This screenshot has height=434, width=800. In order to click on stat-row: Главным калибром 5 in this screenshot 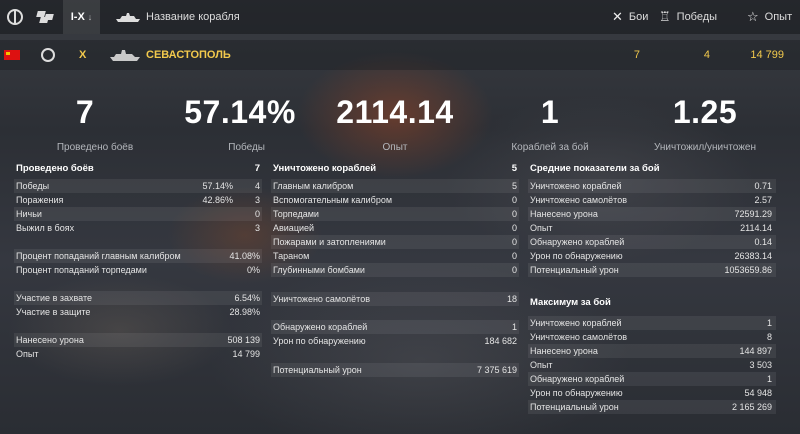, I will do `click(398, 186)`.